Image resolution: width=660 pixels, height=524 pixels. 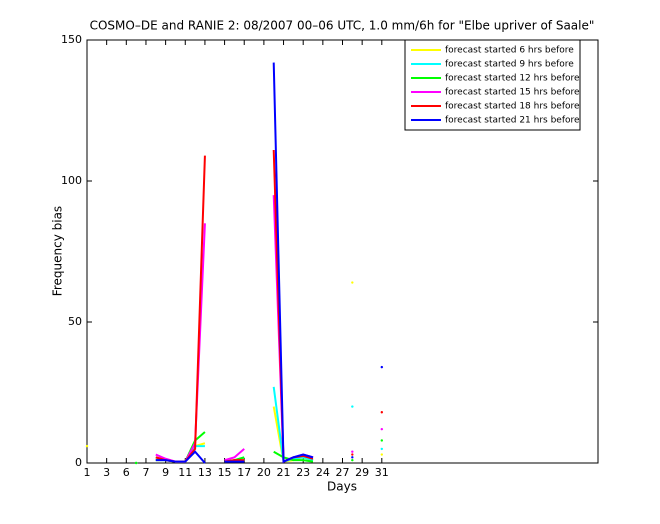 I want to click on x-tick-label: 27, so click(x=343, y=472).